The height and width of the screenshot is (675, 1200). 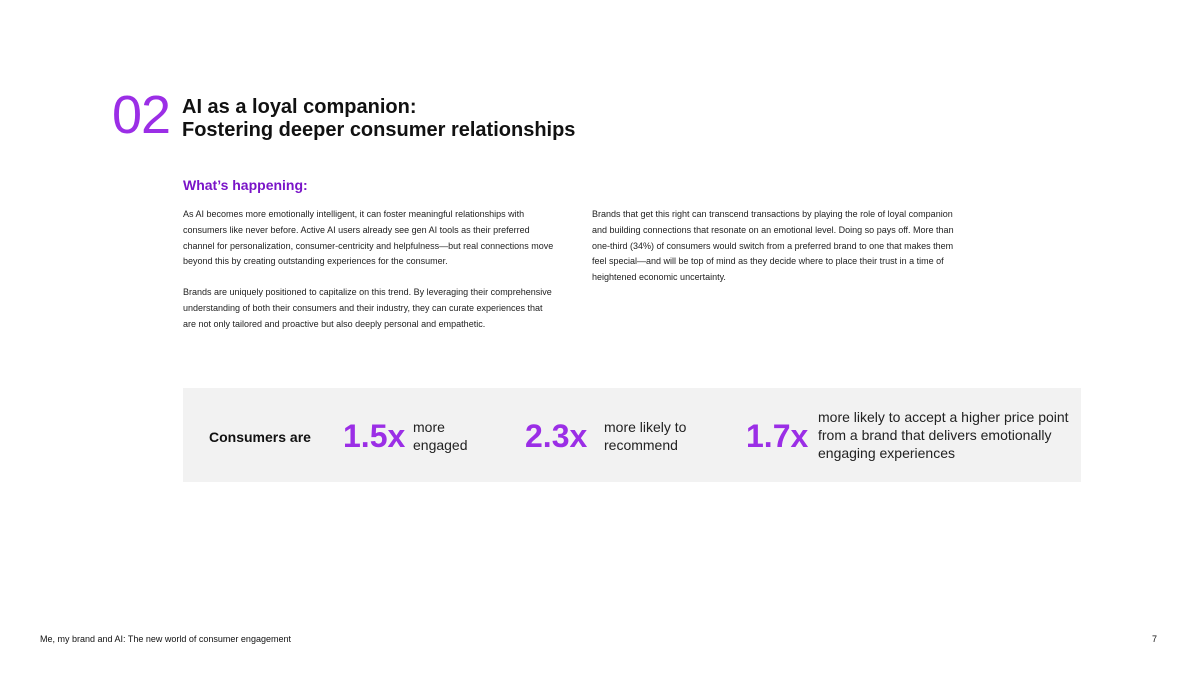 I want to click on stat-desc-engaged: more engaged, so click(x=440, y=436).